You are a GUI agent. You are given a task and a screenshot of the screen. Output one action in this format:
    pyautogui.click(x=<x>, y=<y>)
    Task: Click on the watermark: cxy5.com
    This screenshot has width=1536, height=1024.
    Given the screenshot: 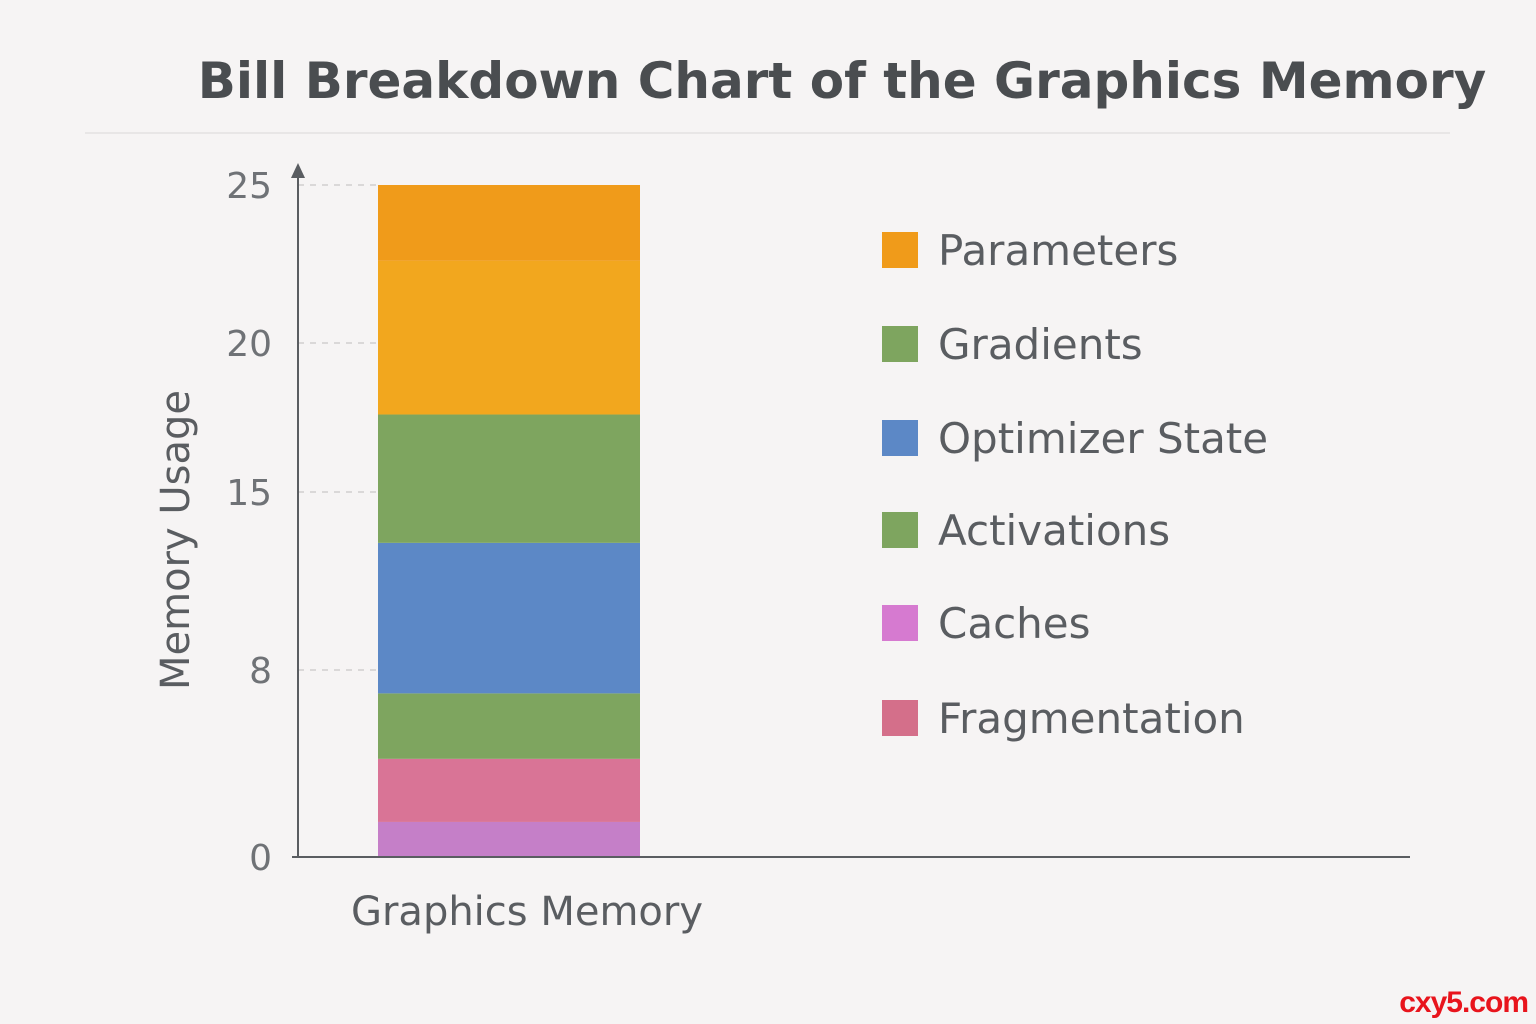 What is the action you would take?
    pyautogui.click(x=1464, y=1002)
    